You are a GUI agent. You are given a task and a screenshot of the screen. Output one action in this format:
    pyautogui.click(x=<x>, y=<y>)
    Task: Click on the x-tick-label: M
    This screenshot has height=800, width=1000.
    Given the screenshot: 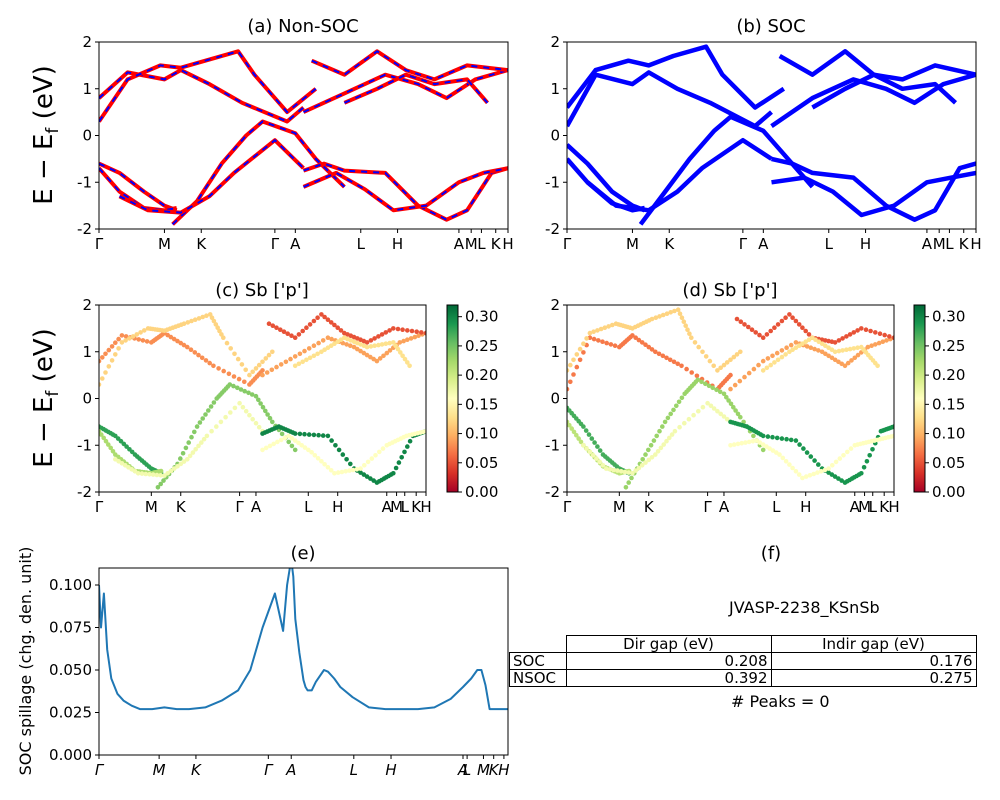 What is the action you would take?
    pyautogui.click(x=396, y=507)
    